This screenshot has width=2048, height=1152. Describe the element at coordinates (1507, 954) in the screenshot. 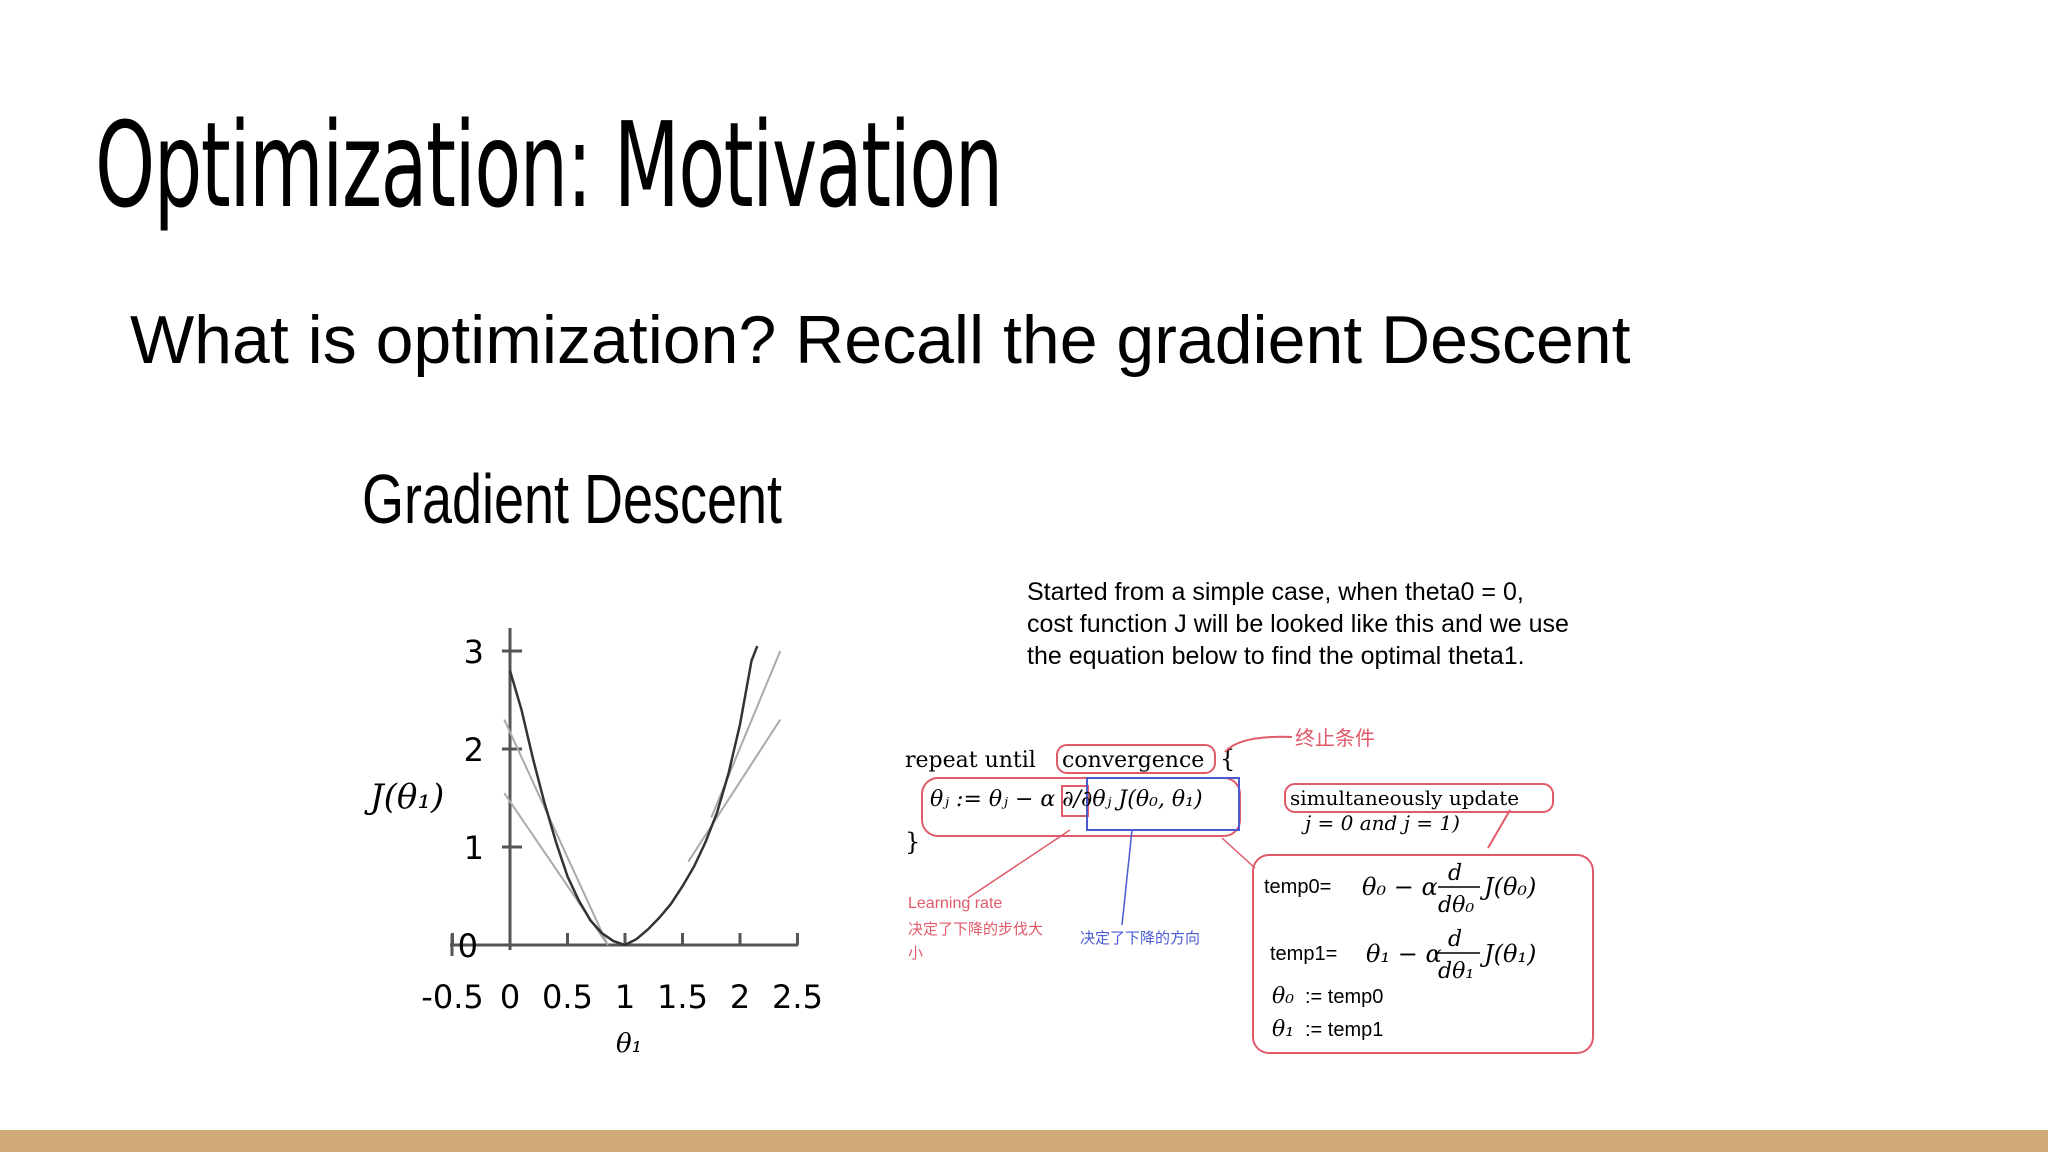

I see `temp1-j: J(θ₁)` at that location.